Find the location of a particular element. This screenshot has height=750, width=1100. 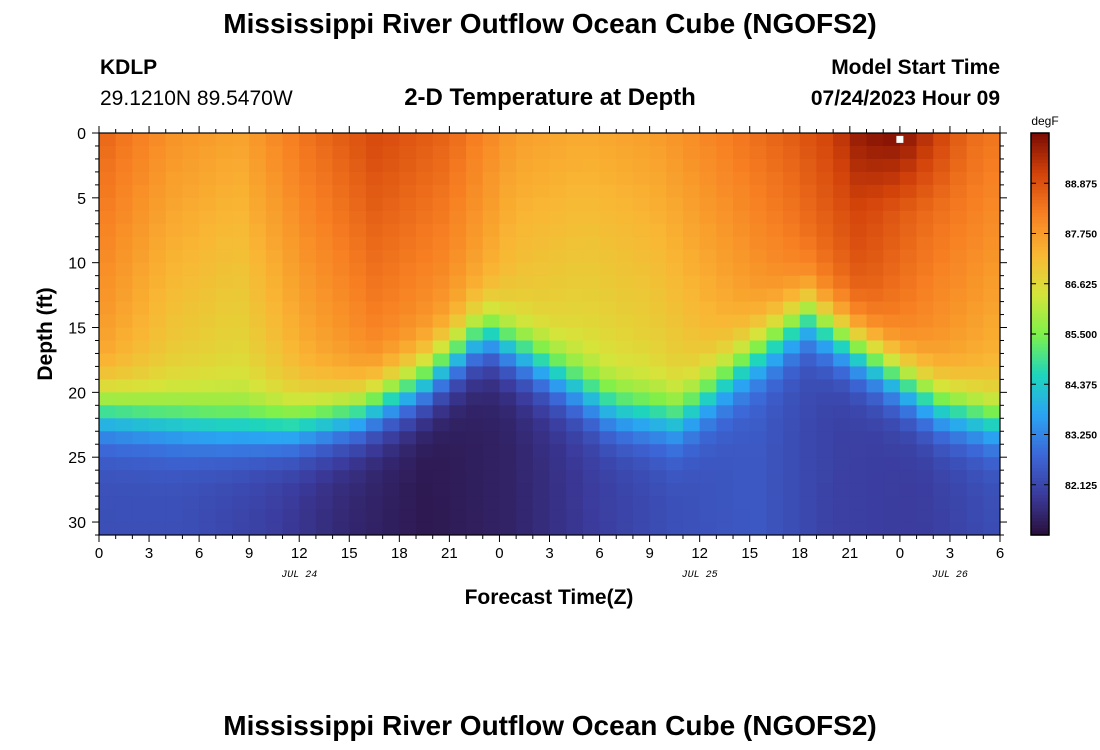

colorbar-tick-label: 86.625 is located at coordinates (1081, 285).